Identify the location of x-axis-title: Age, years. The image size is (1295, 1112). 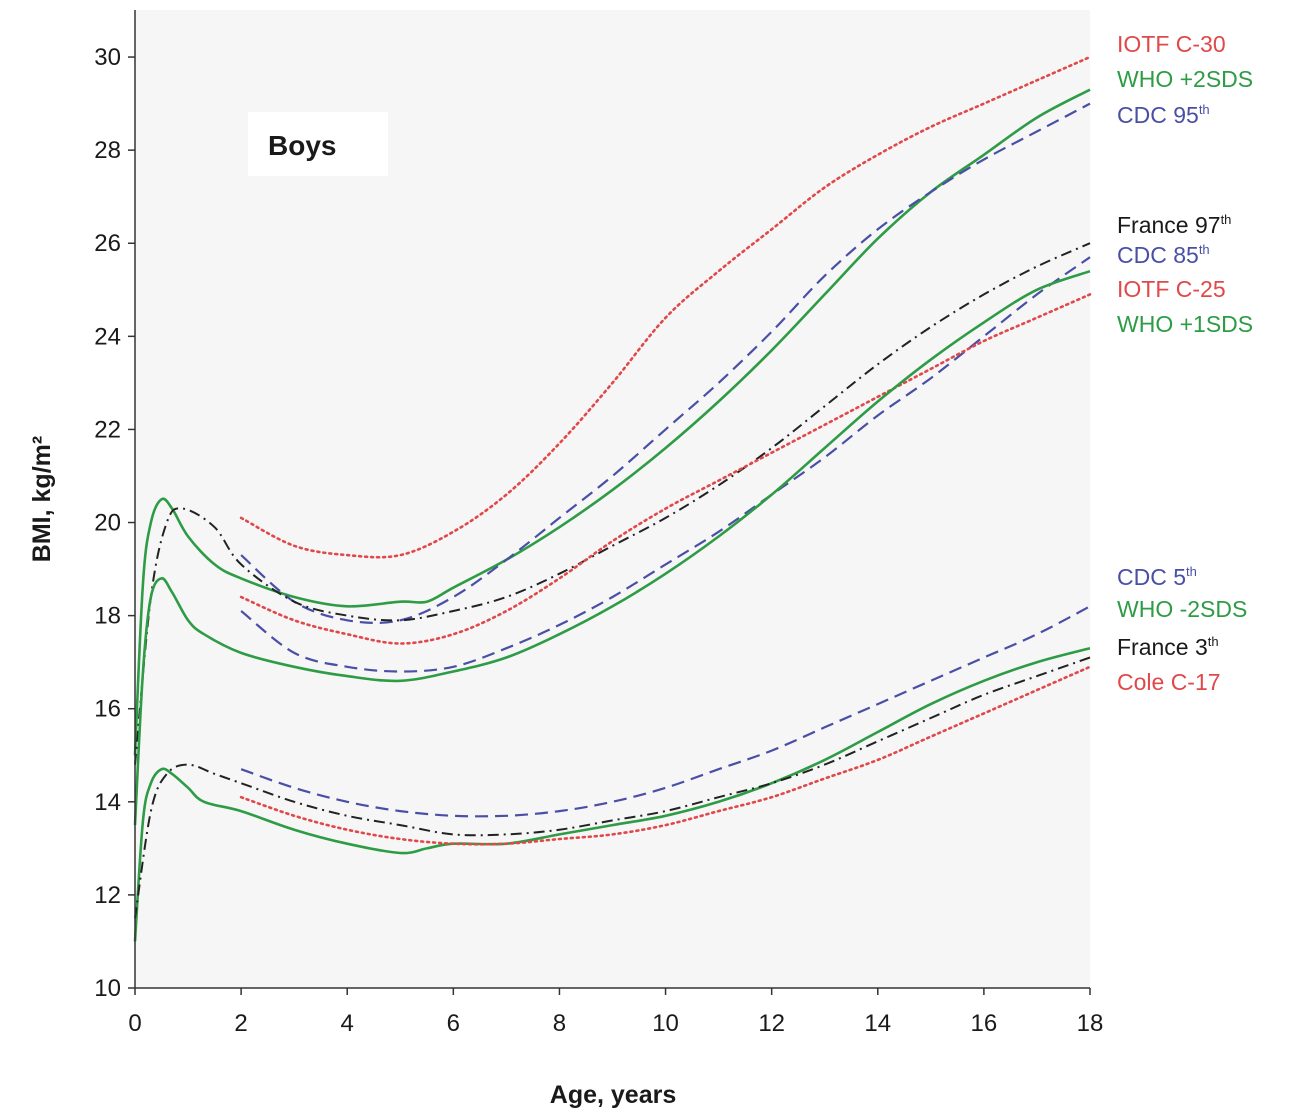
(613, 1095).